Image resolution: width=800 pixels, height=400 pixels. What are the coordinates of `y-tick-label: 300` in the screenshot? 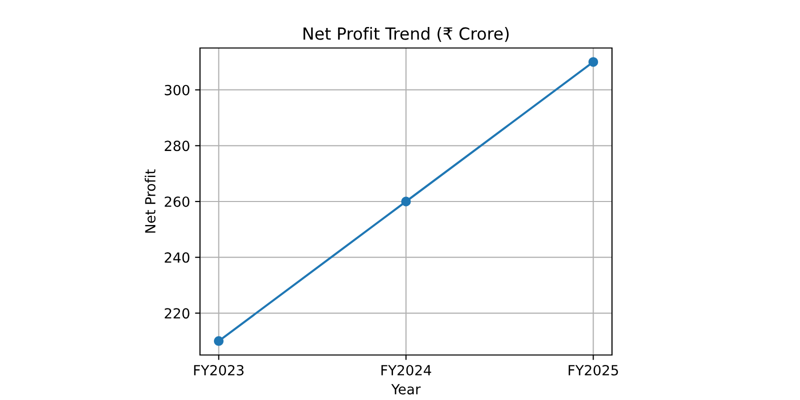 It's located at (177, 90).